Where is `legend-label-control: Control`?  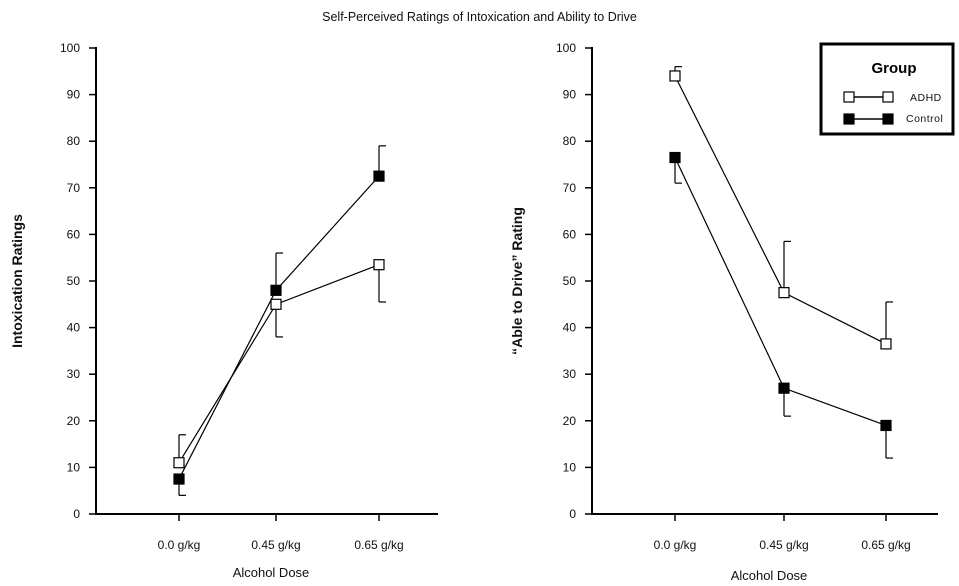 legend-label-control: Control is located at coordinates (924, 119).